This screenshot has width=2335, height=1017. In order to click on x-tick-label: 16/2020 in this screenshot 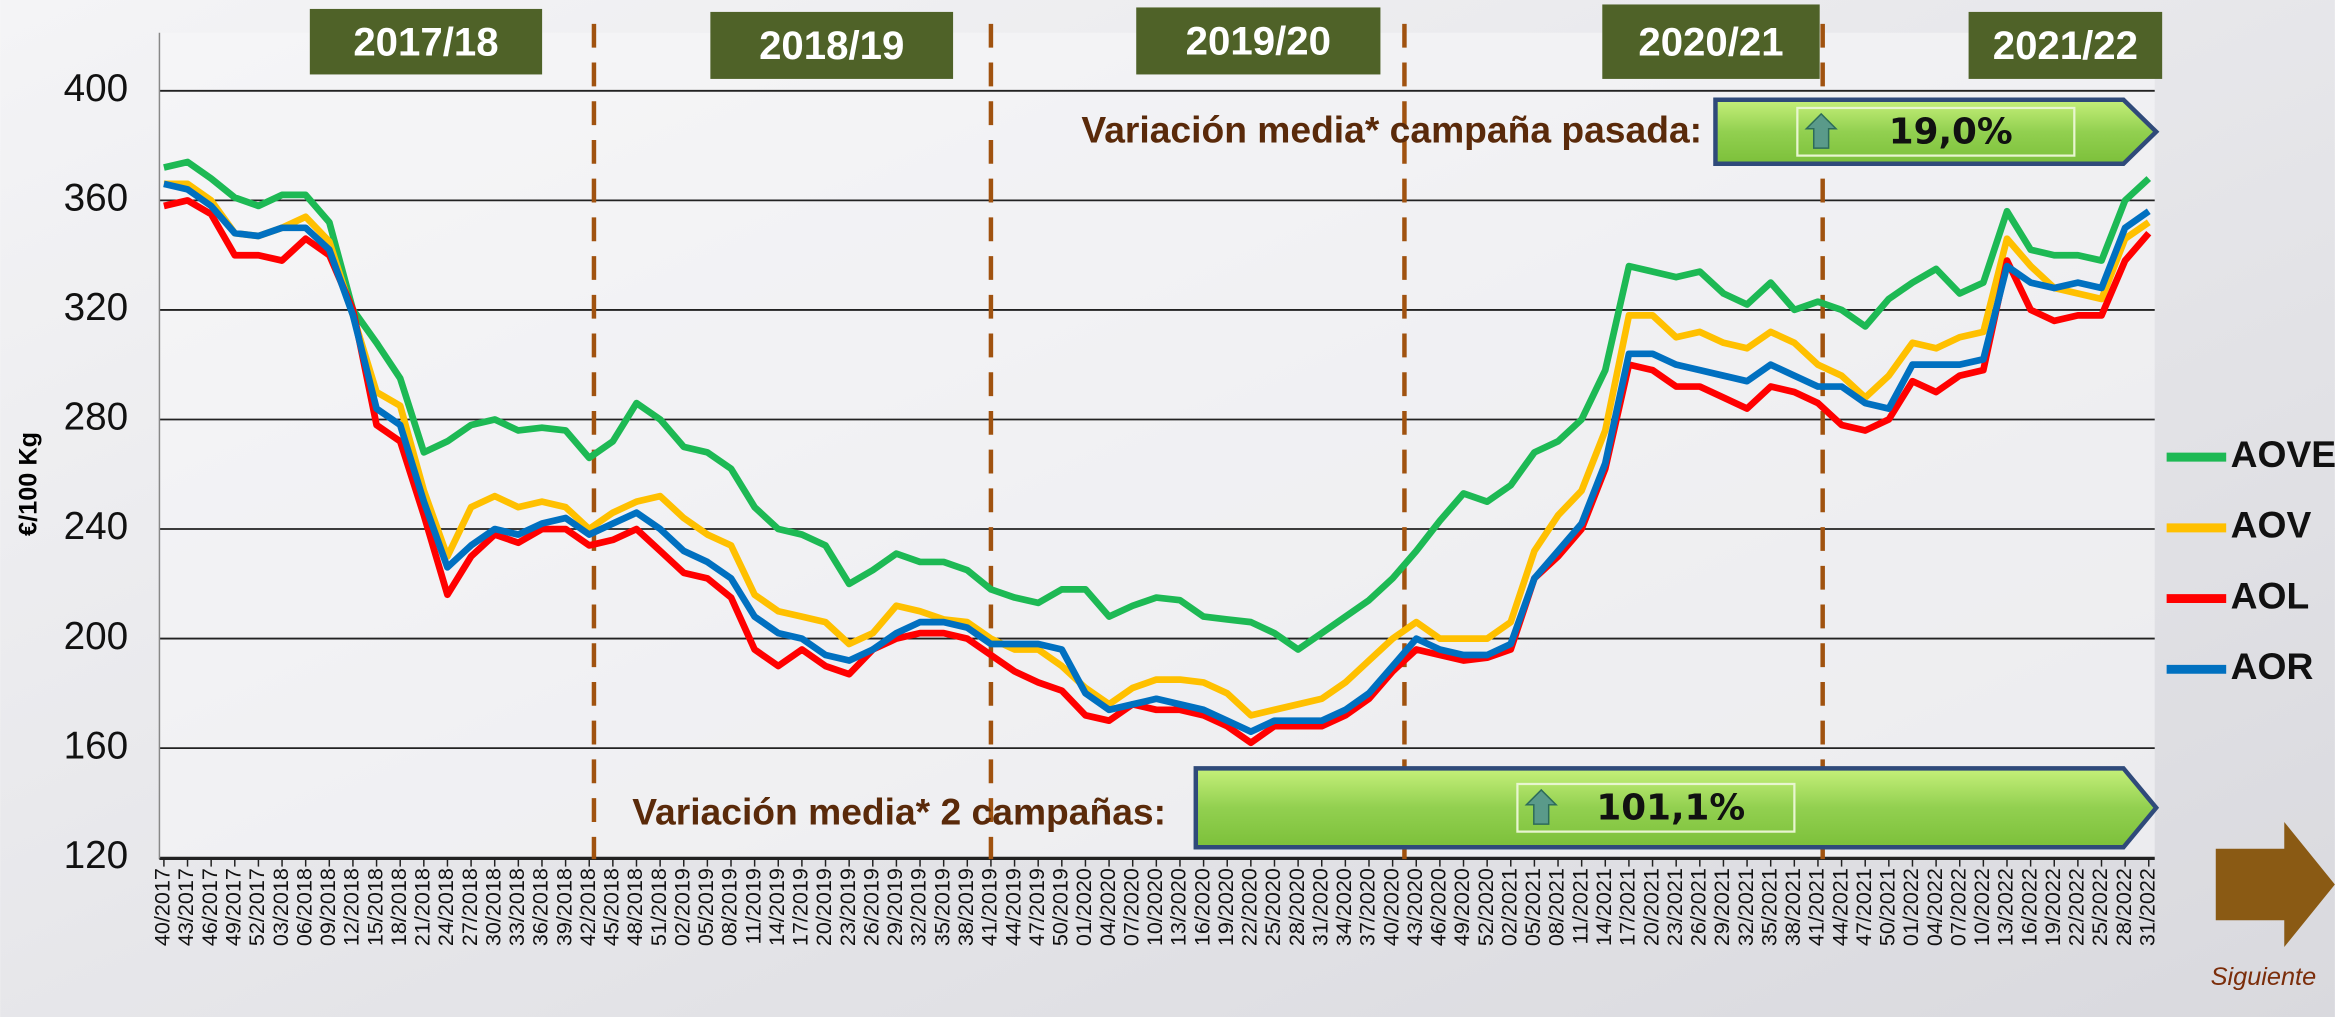, I will do `click(1201, 907)`.